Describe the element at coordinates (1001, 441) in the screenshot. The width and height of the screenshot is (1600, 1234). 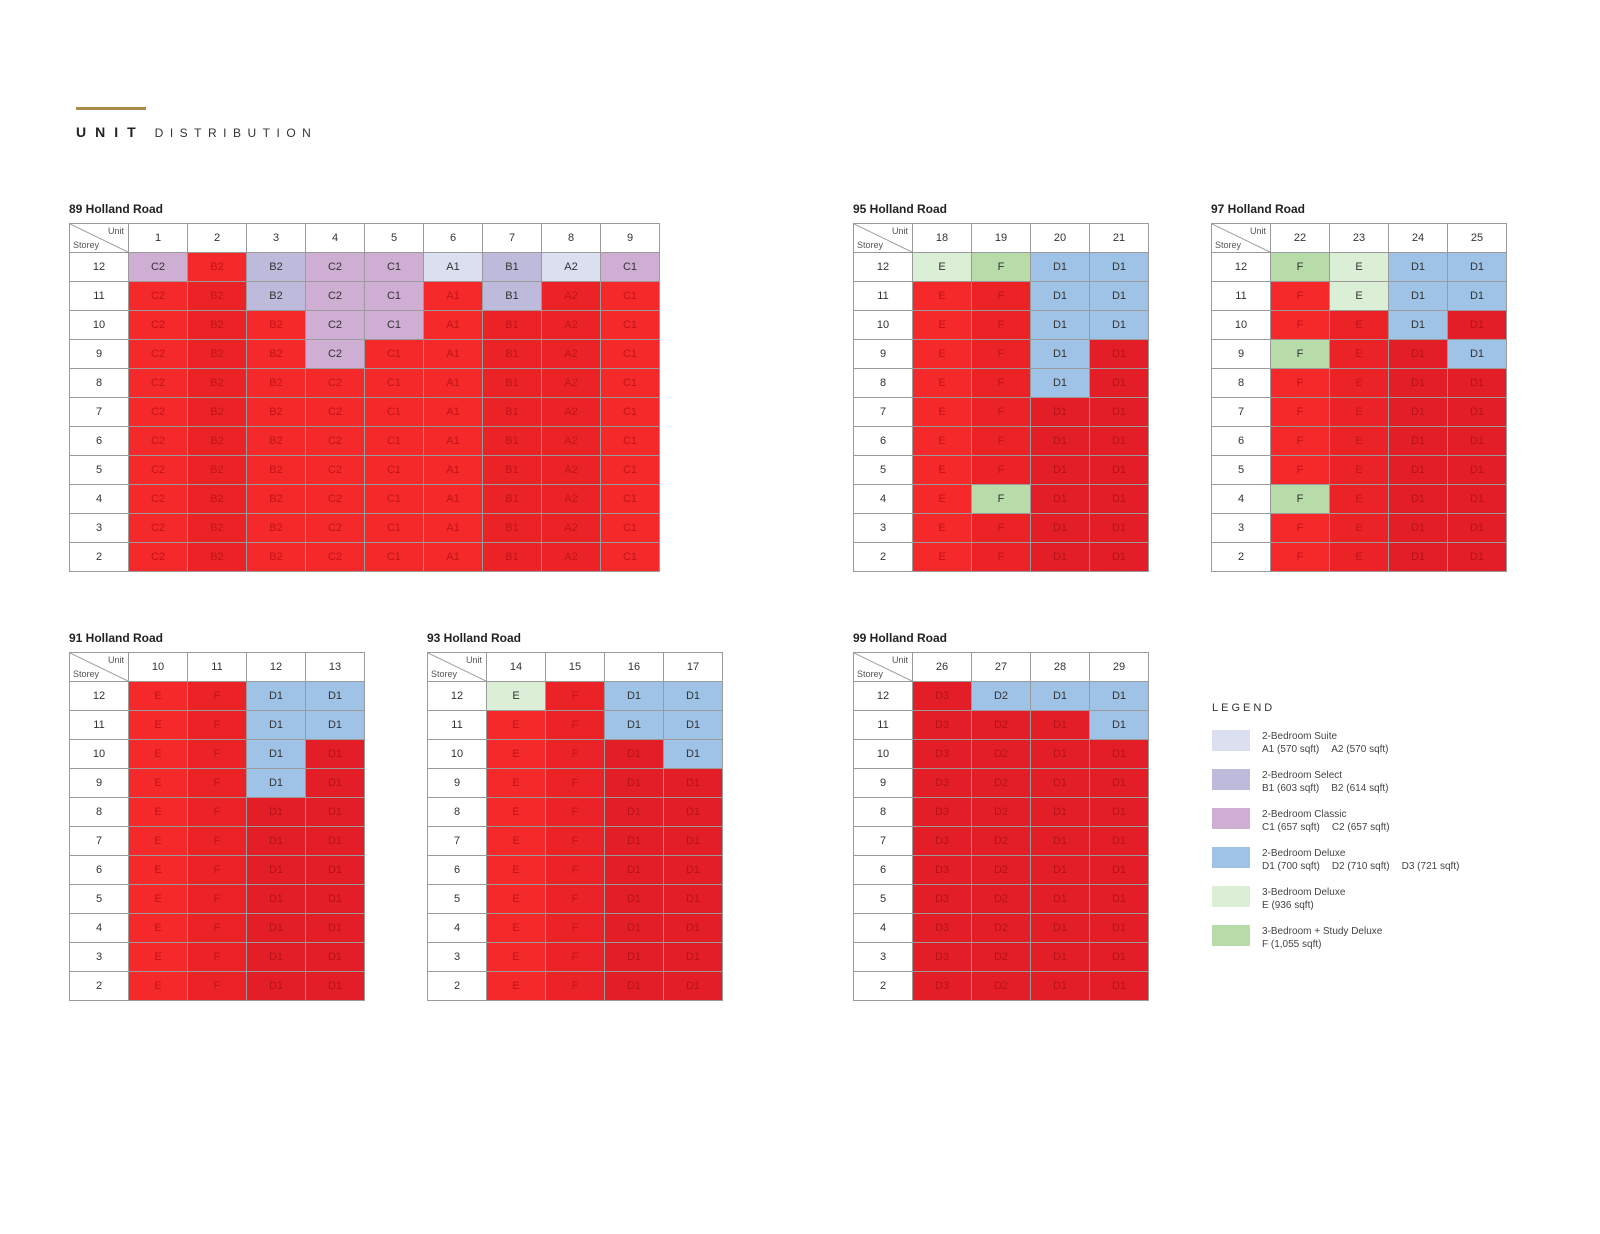
I see `storey-row: 6 E F D1 D1` at that location.